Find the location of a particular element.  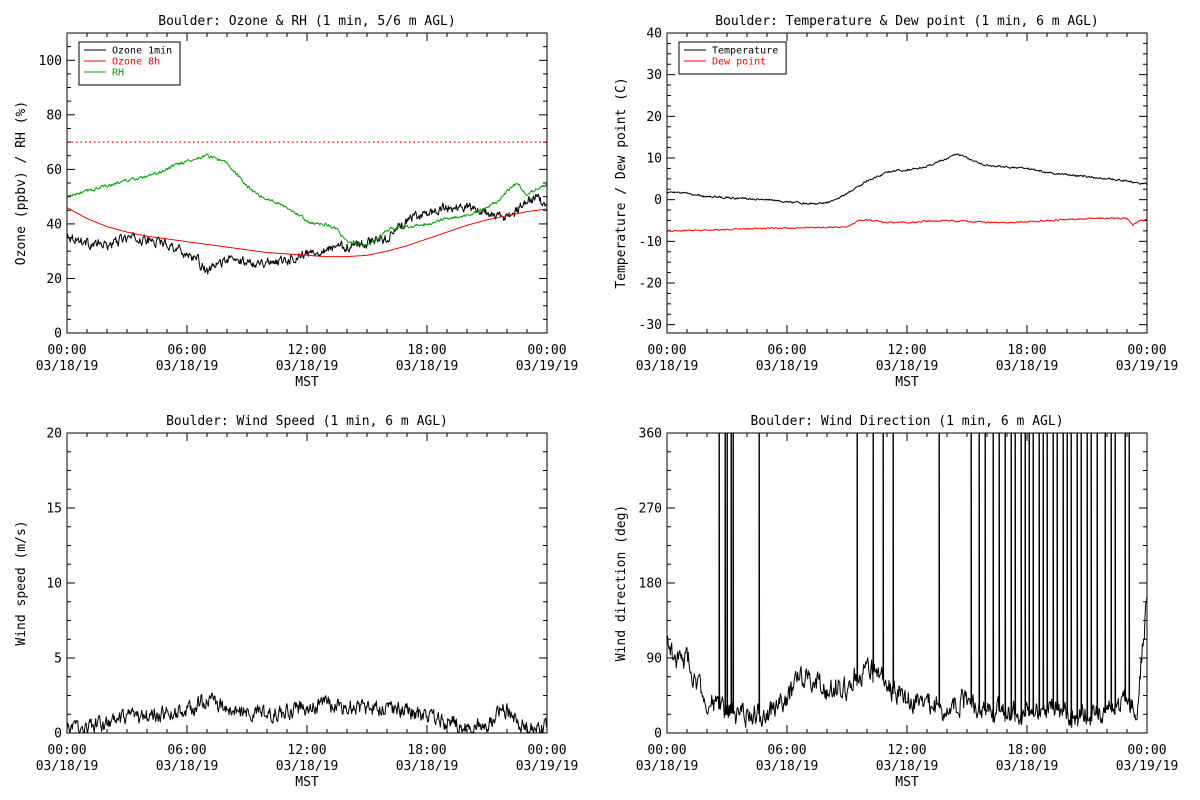

y-axis-label: Wind direction (deg) is located at coordinates (621, 583).